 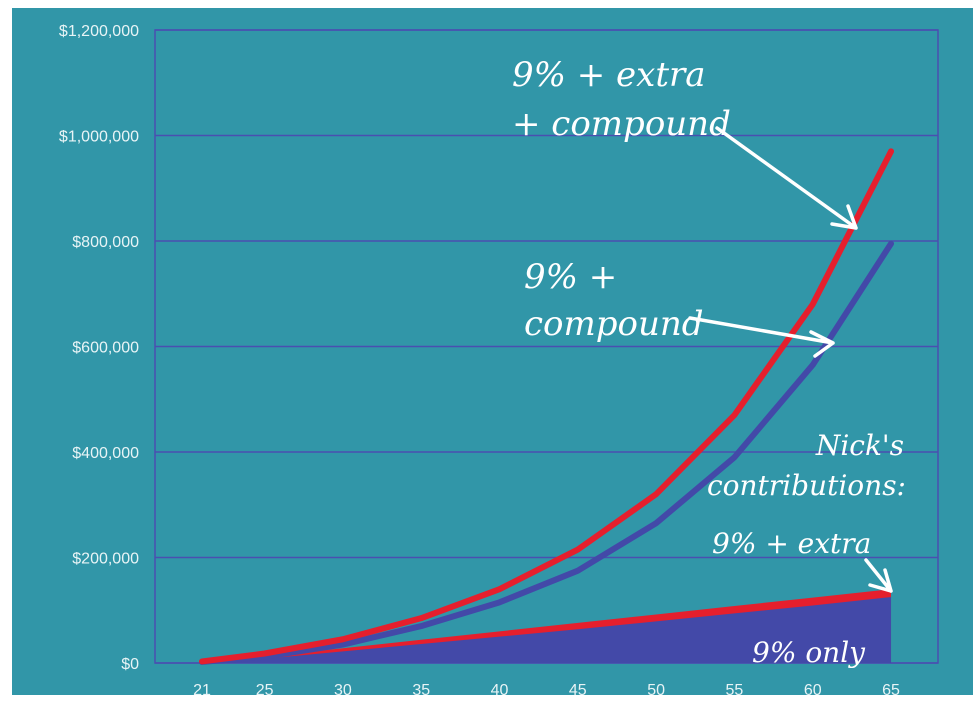 I want to click on x-tick-label: 60, so click(x=813, y=690).